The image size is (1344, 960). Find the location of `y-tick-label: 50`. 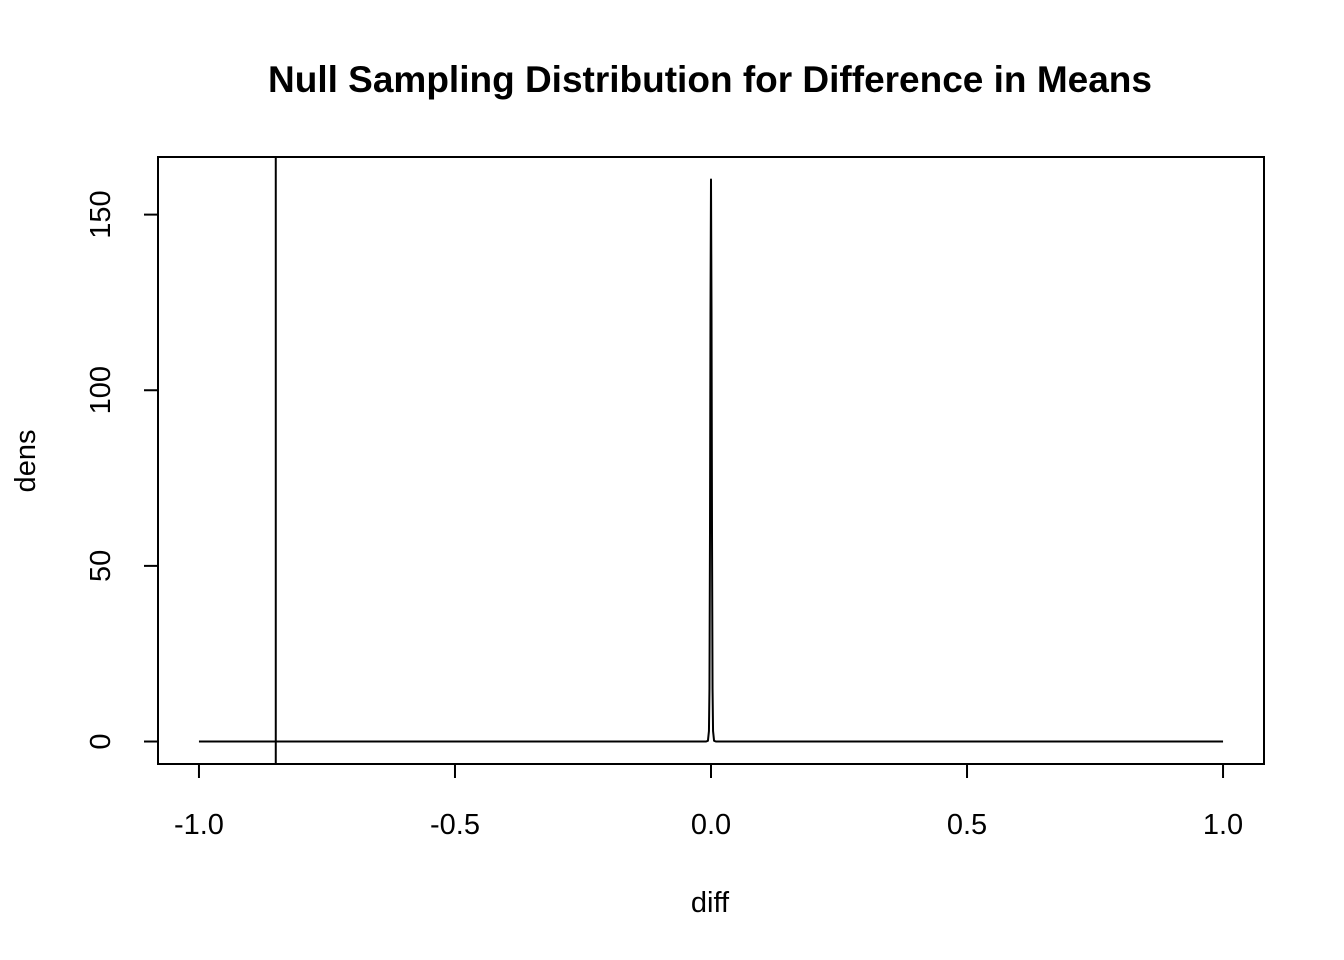

y-tick-label: 50 is located at coordinates (101, 566).